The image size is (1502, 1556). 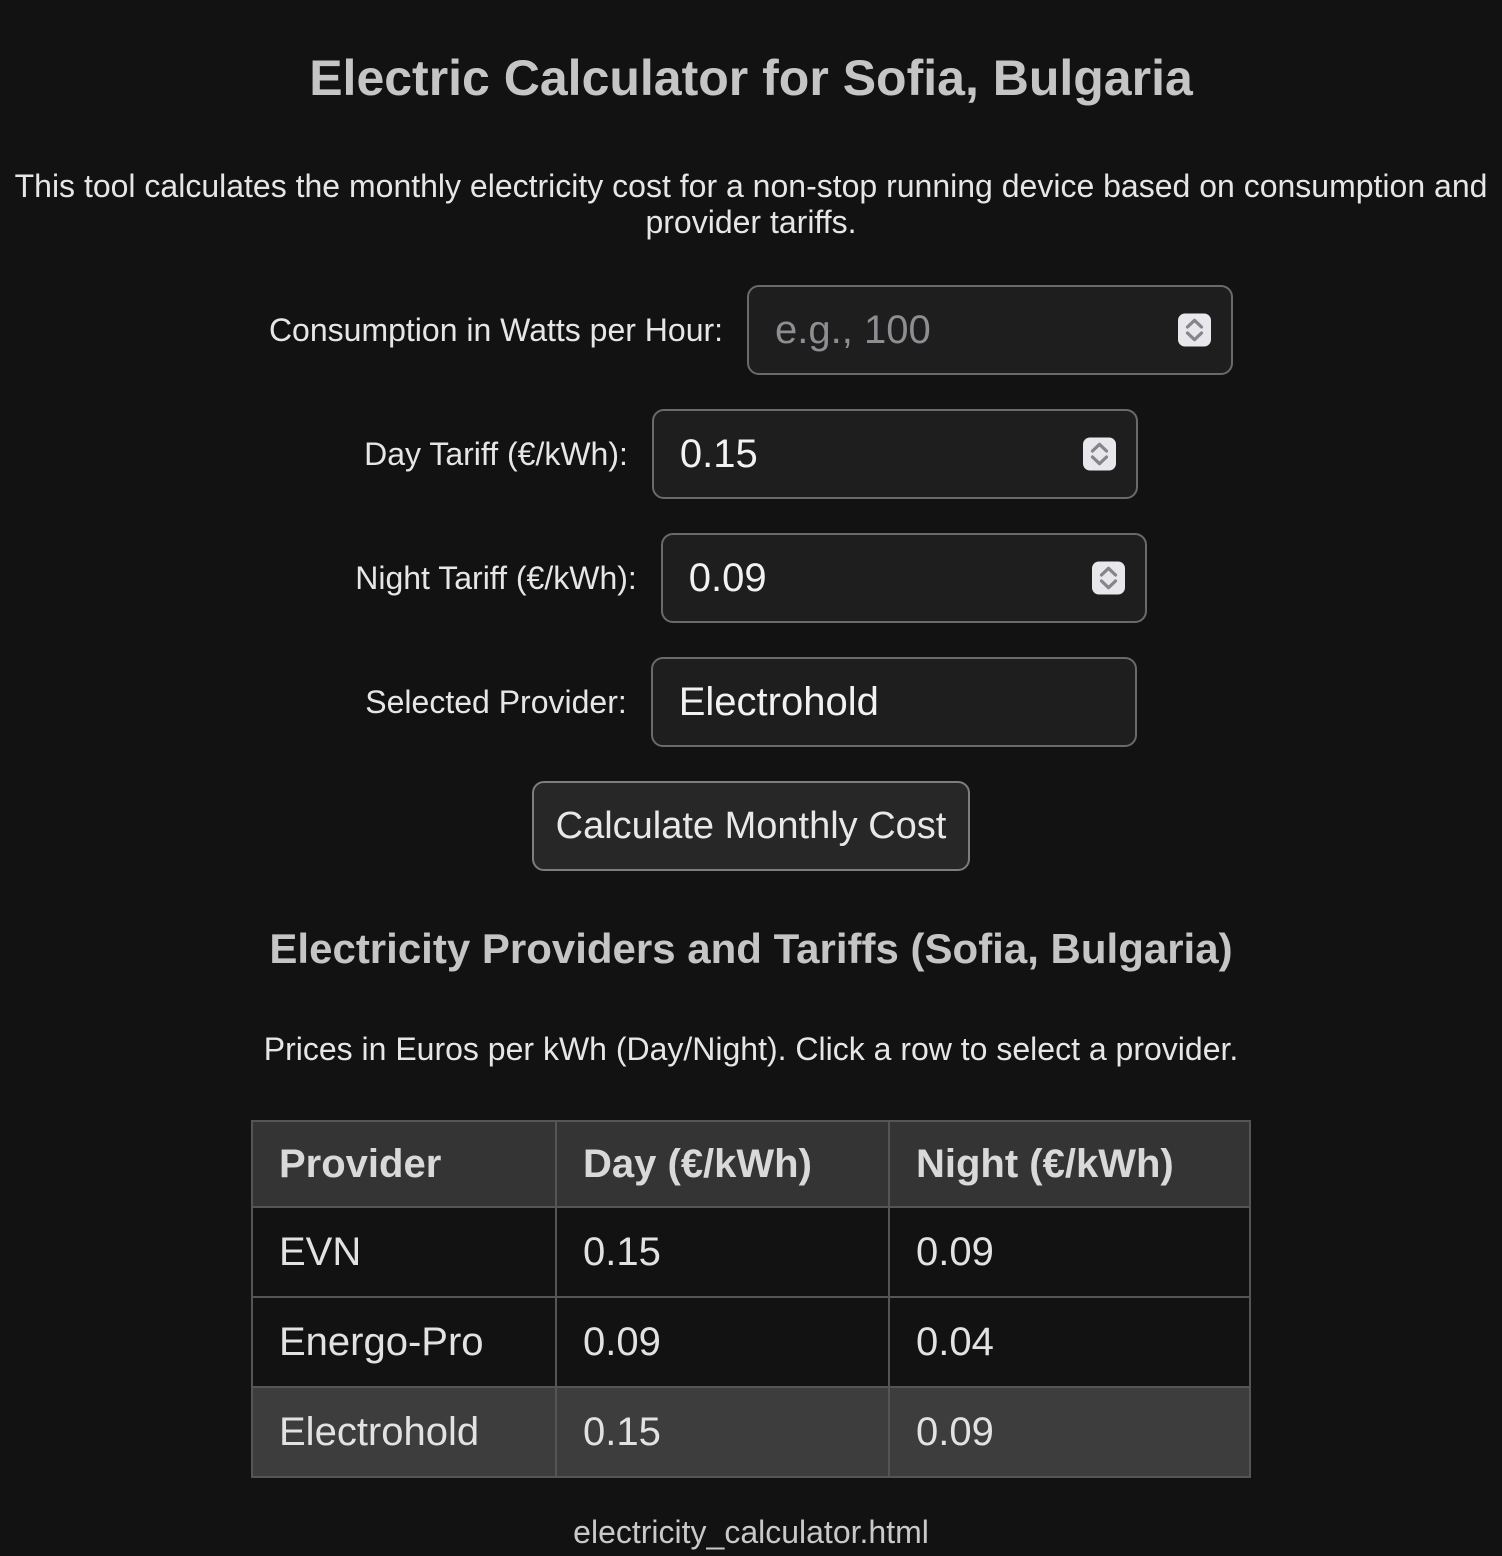 I want to click on table-row-evn: EVN 0.15 0.09, so click(x=751, y=1252).